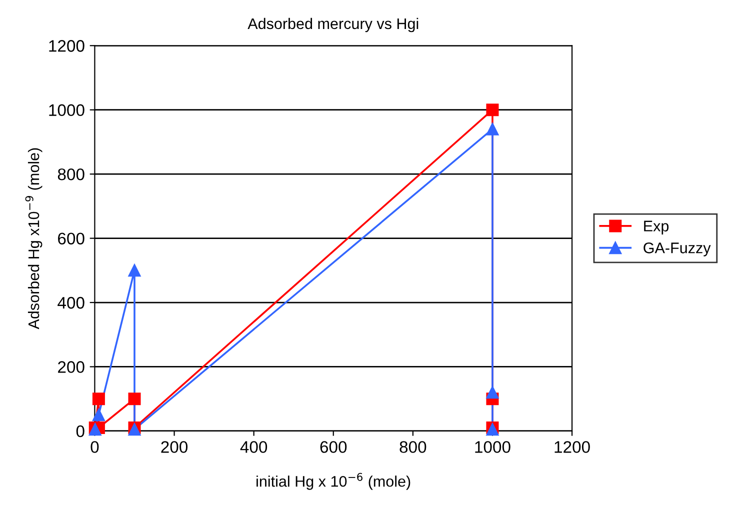 The image size is (740, 507). I want to click on x-tick-label: 600, so click(333, 447).